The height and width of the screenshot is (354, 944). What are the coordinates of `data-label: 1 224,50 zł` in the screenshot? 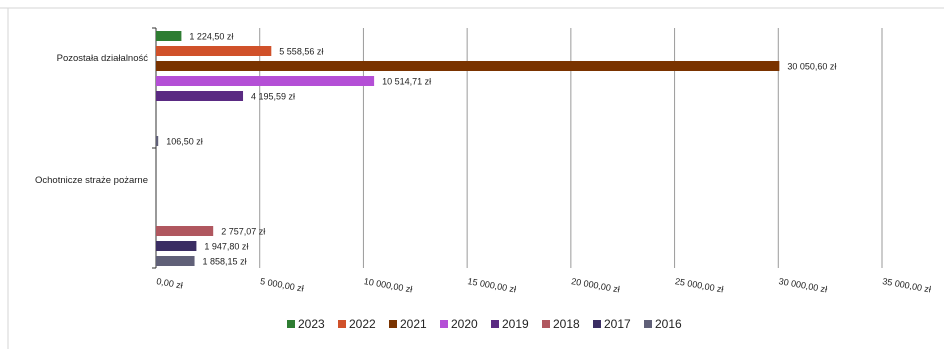 It's located at (211, 37).